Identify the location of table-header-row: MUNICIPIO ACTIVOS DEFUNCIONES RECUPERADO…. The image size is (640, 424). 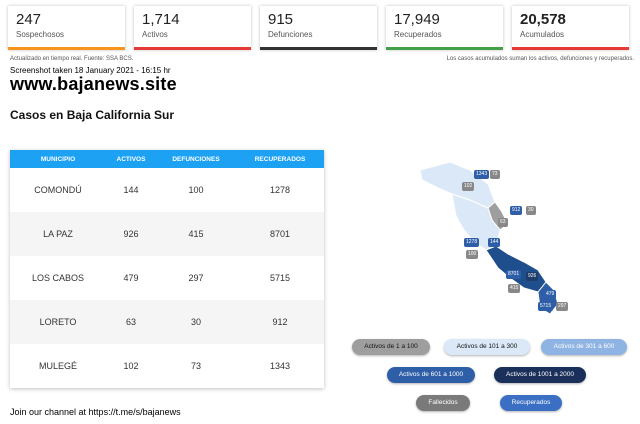
(167, 159).